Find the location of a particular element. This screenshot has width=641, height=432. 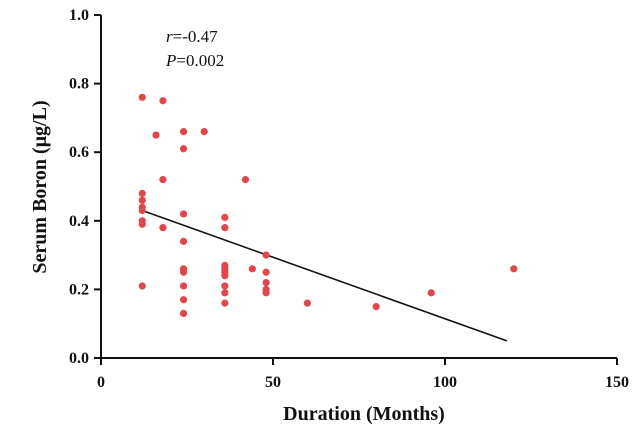

y-tick-label: 0.8 is located at coordinates (79, 84).